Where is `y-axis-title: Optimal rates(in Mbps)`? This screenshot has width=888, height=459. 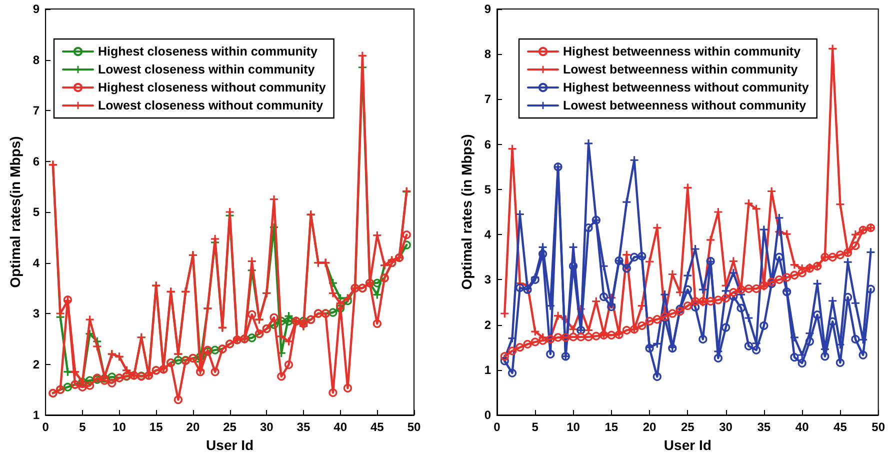 y-axis-title: Optimal rates(in Mbps) is located at coordinates (15, 212).